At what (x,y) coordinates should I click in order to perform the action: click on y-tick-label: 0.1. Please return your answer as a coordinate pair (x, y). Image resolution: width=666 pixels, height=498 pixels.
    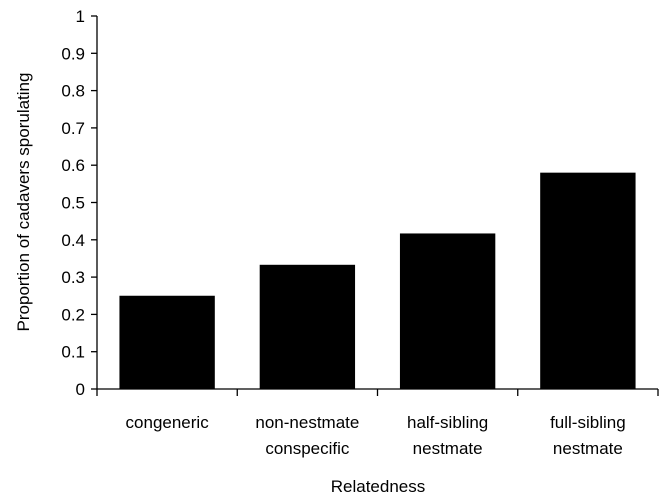
    Looking at the image, I should click on (73, 352).